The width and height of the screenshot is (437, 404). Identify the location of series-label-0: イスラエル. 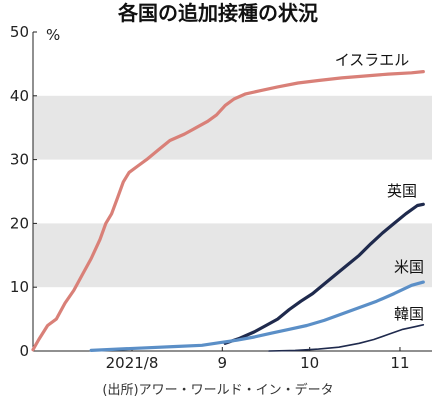
(372, 60).